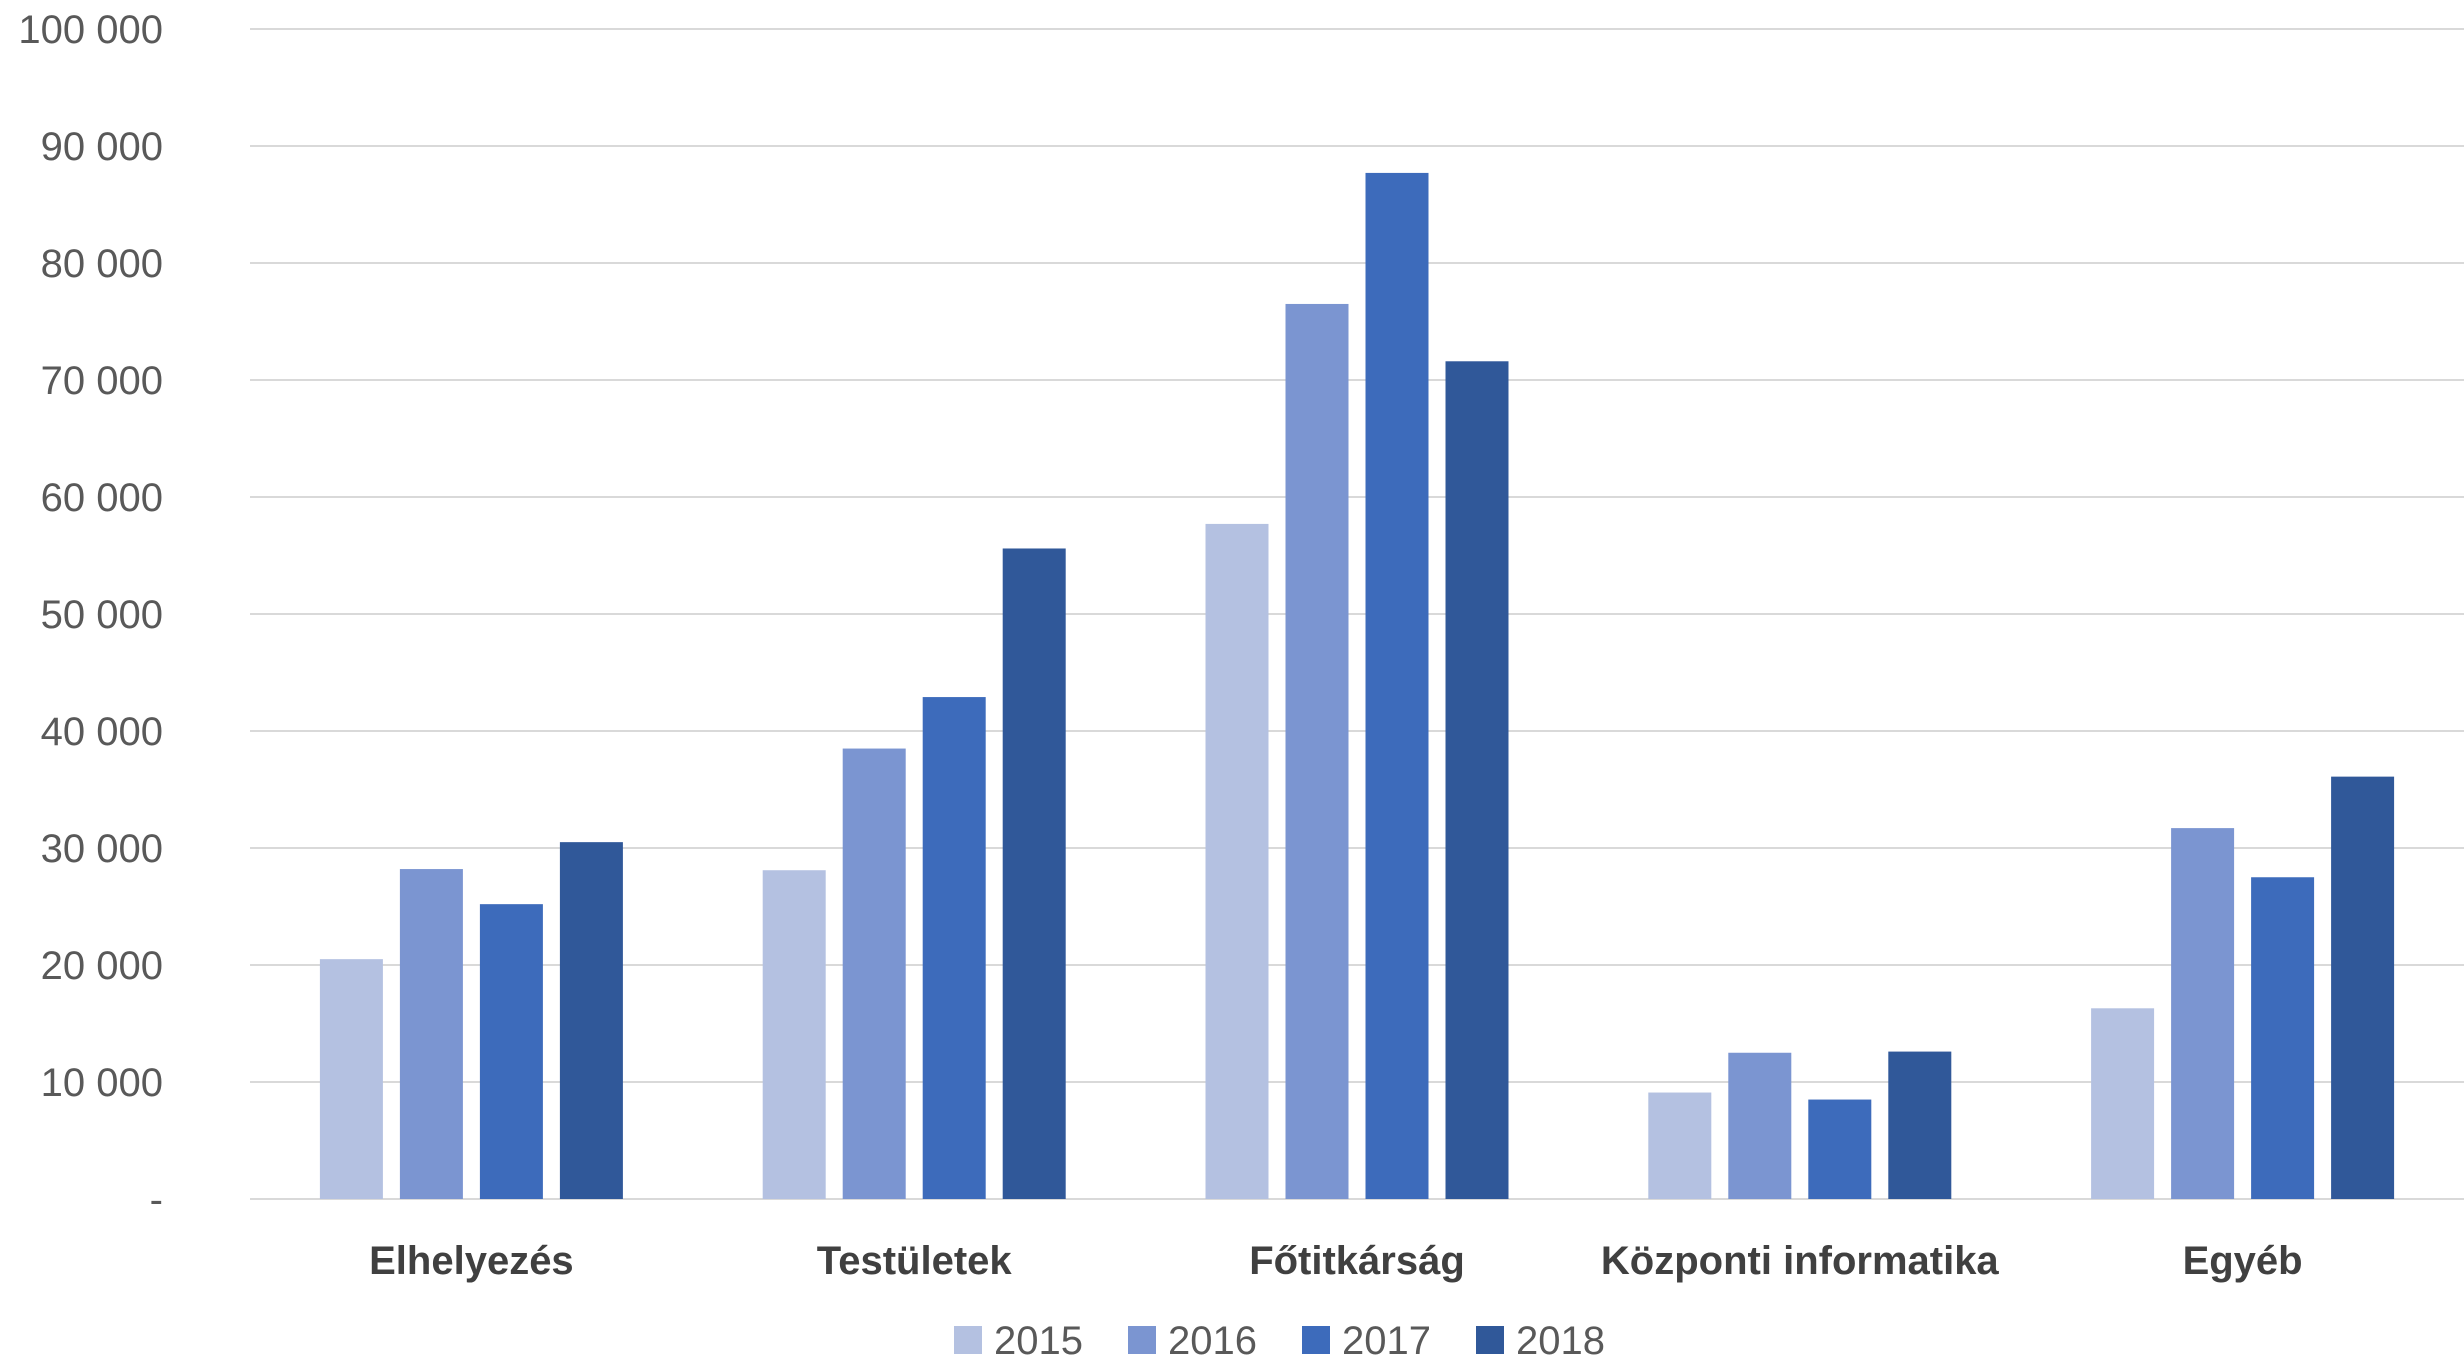 This screenshot has width=2464, height=1367. I want to click on legend-label: 2015, so click(1038, 1340).